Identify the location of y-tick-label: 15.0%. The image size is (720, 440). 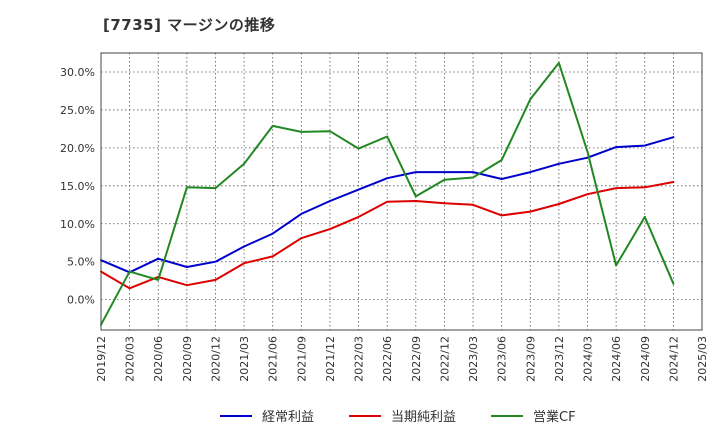
(77, 186).